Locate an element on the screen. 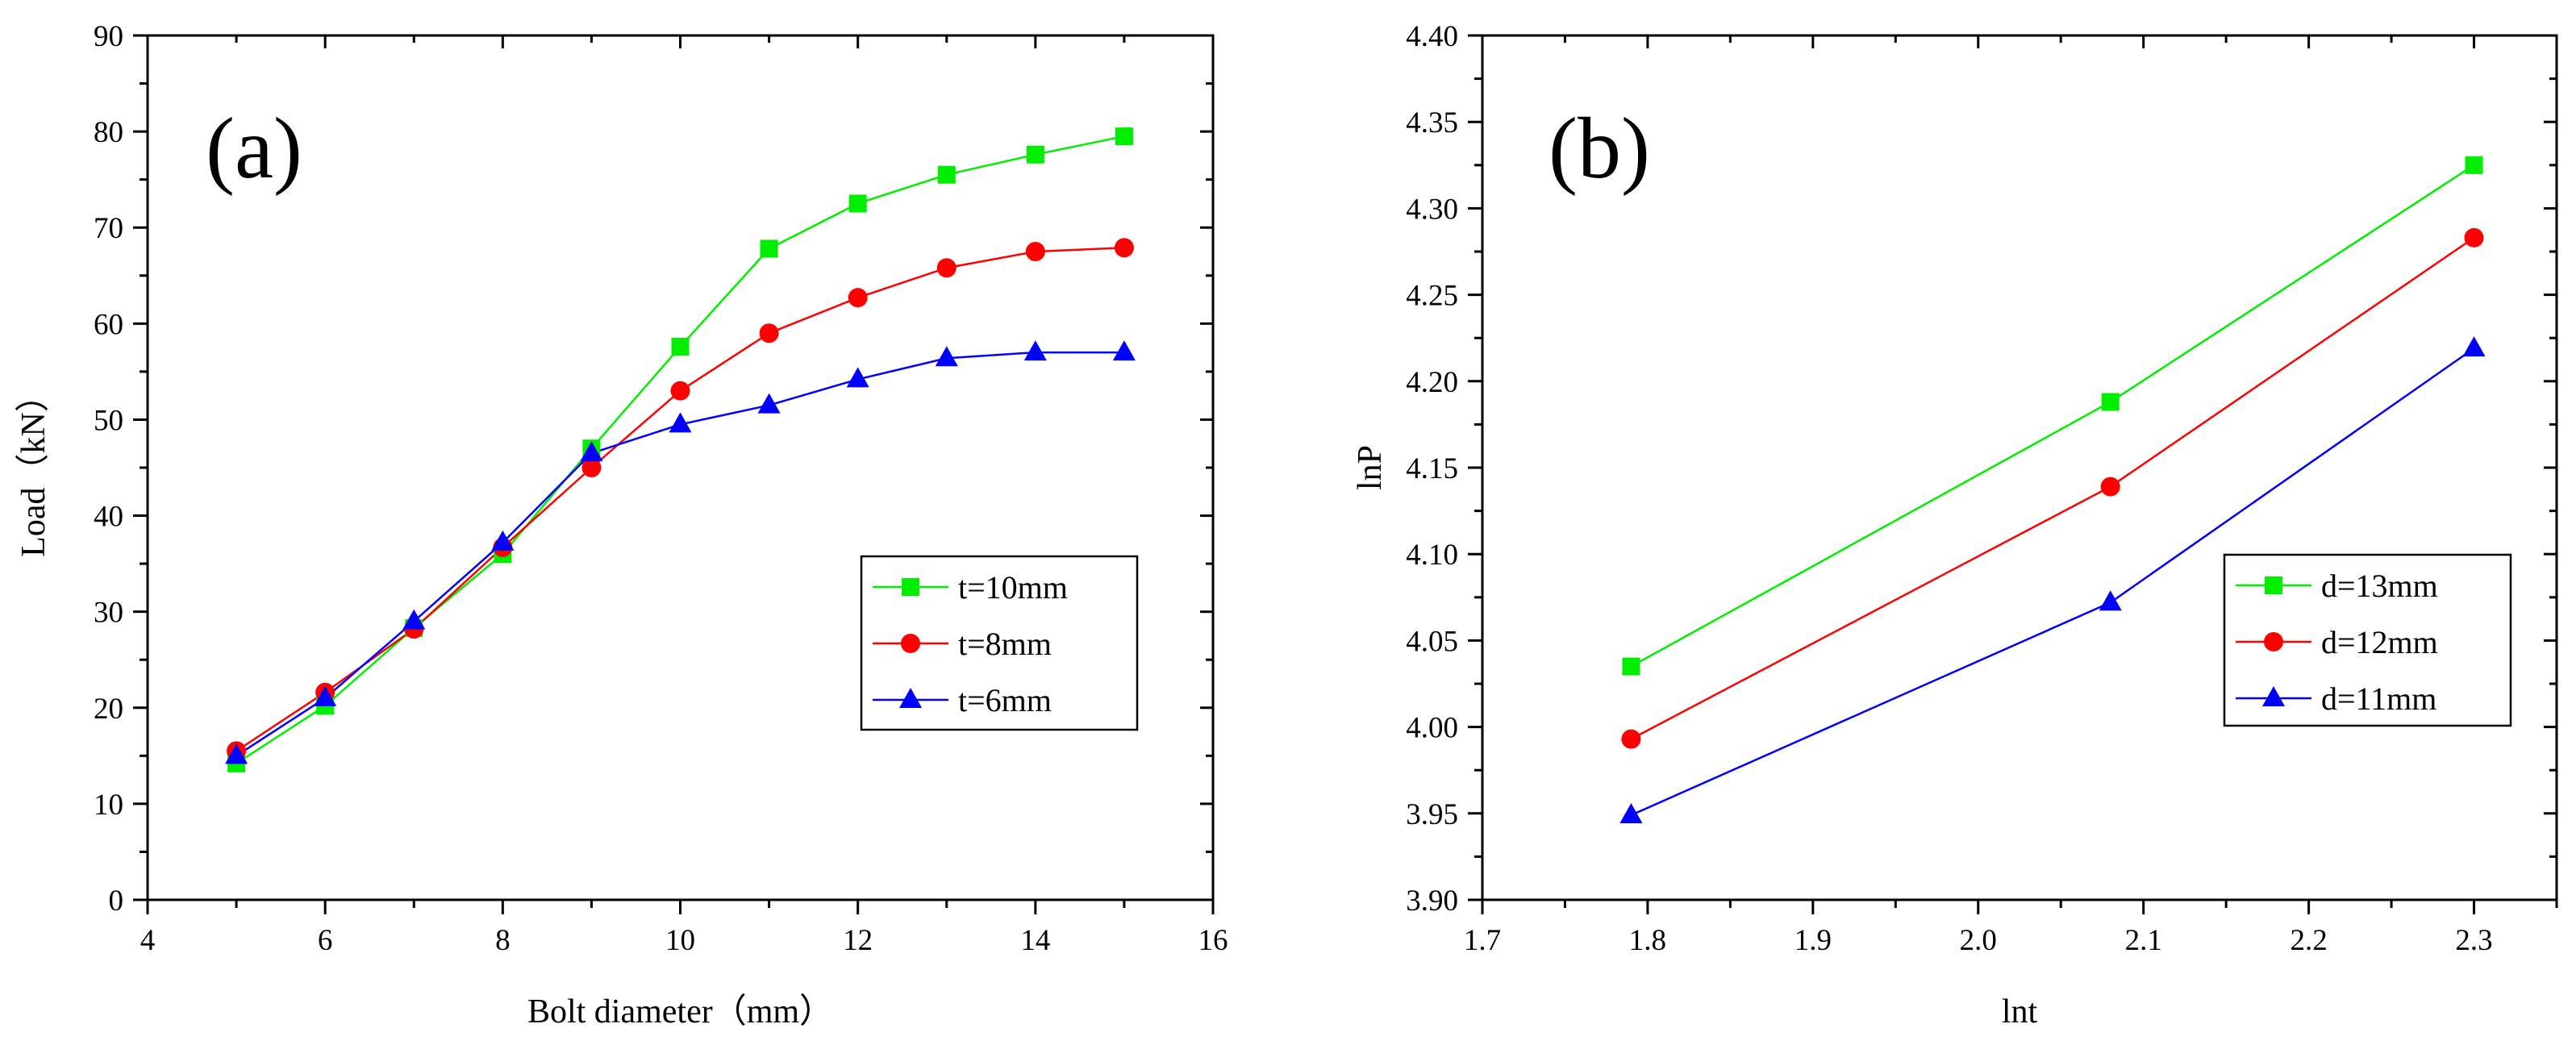  legend-marker-t=8mm is located at coordinates (910, 643).